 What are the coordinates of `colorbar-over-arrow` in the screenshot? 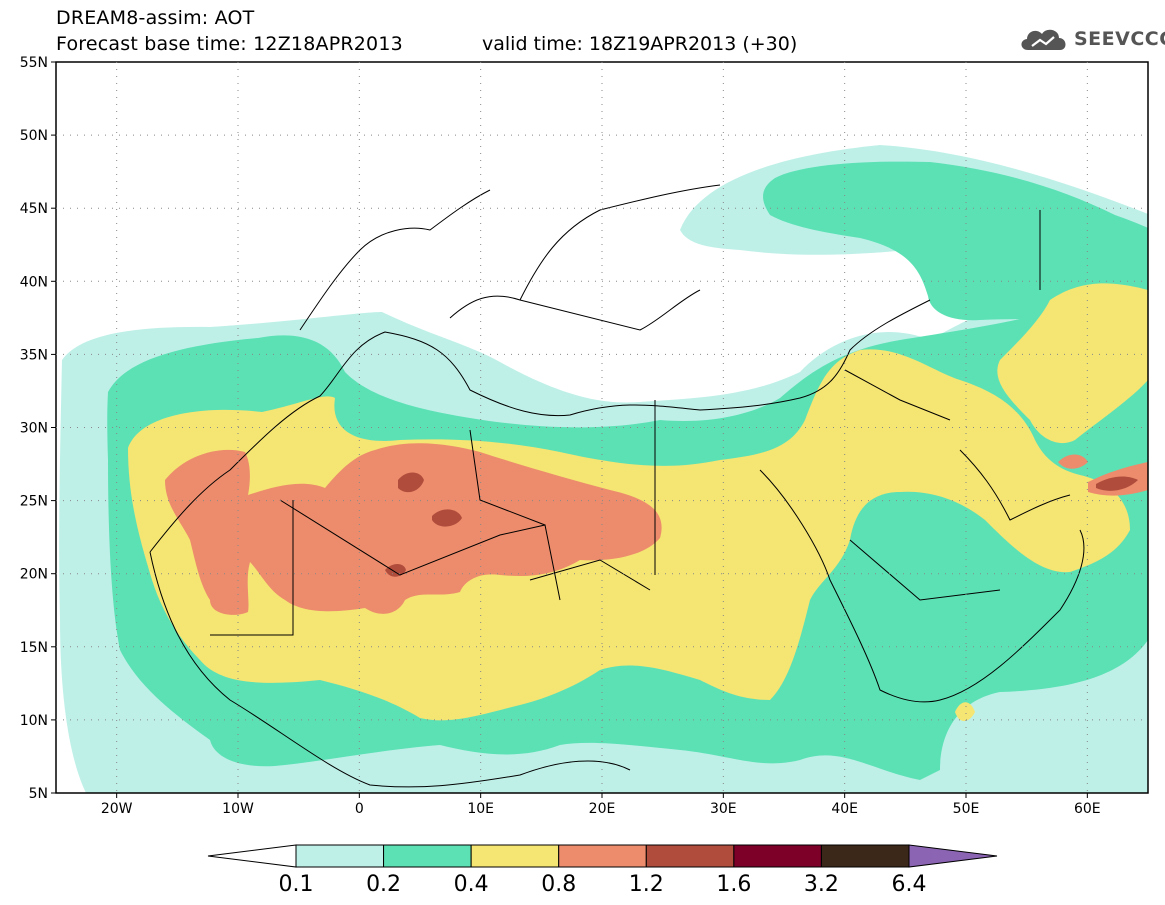 It's located at (953, 856).